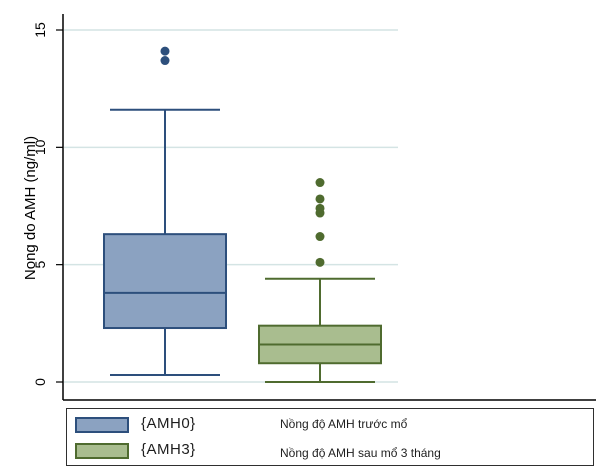  Describe the element at coordinates (102, 425) in the screenshot. I see `legend-swatch-amh0` at that location.